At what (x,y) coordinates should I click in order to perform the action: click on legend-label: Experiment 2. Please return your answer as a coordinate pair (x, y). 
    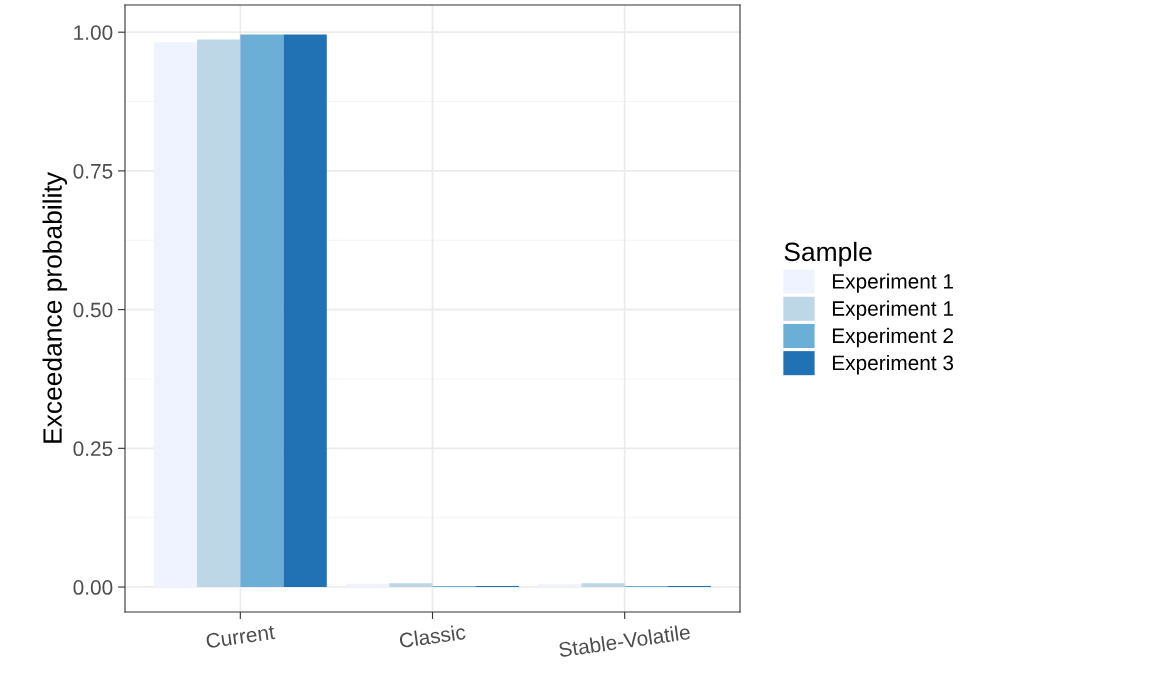
    Looking at the image, I should click on (892, 337).